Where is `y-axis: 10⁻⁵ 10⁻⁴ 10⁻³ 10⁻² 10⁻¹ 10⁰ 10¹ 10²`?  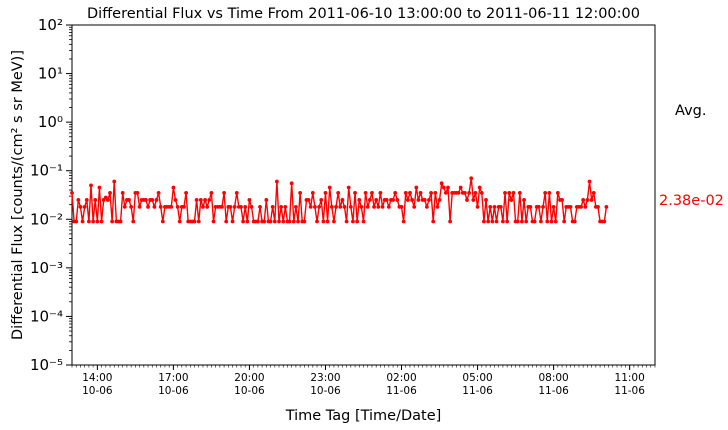
y-axis: 10⁻⁵ 10⁻⁴ 10⁻³ 10⁻² 10⁻¹ 10⁰ 10¹ 10² is located at coordinates (51, 195).